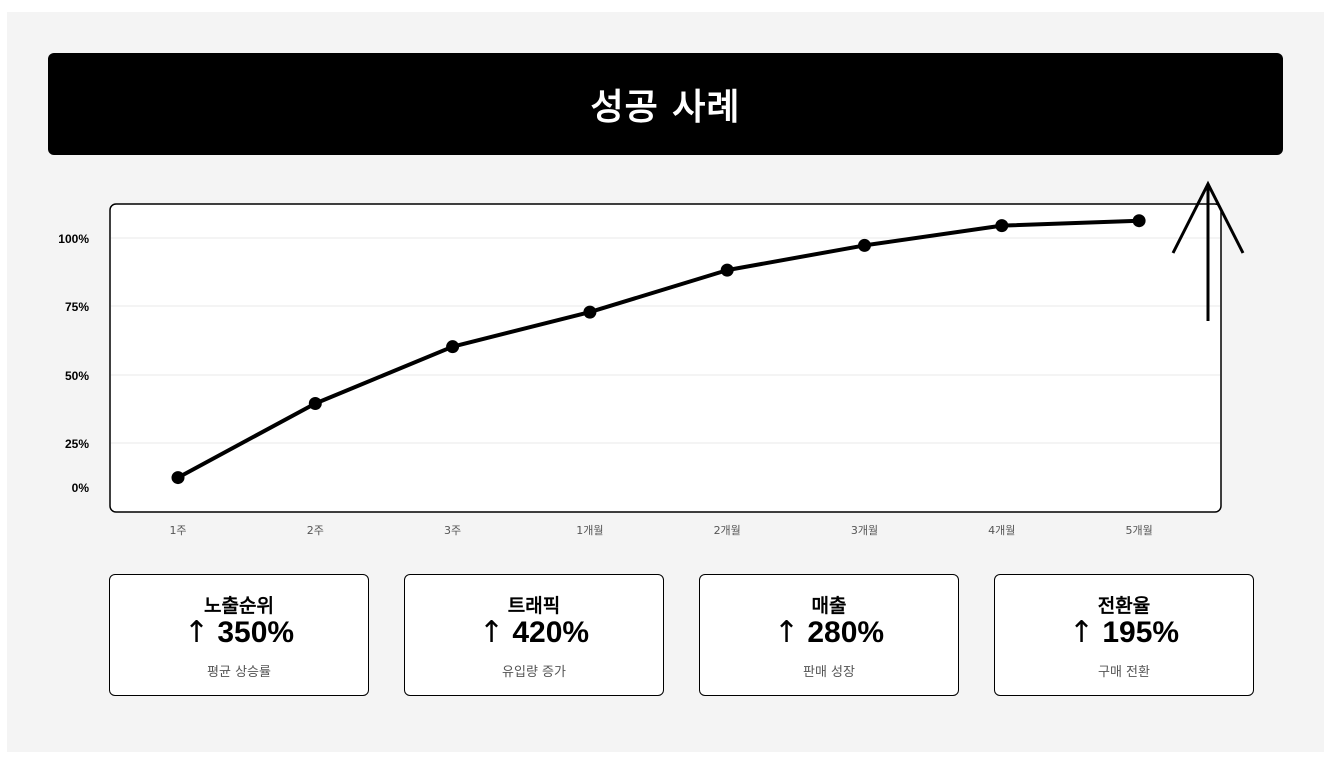  Describe the element at coordinates (1138, 530) in the screenshot. I see `x-tick-label: 5개월` at that location.